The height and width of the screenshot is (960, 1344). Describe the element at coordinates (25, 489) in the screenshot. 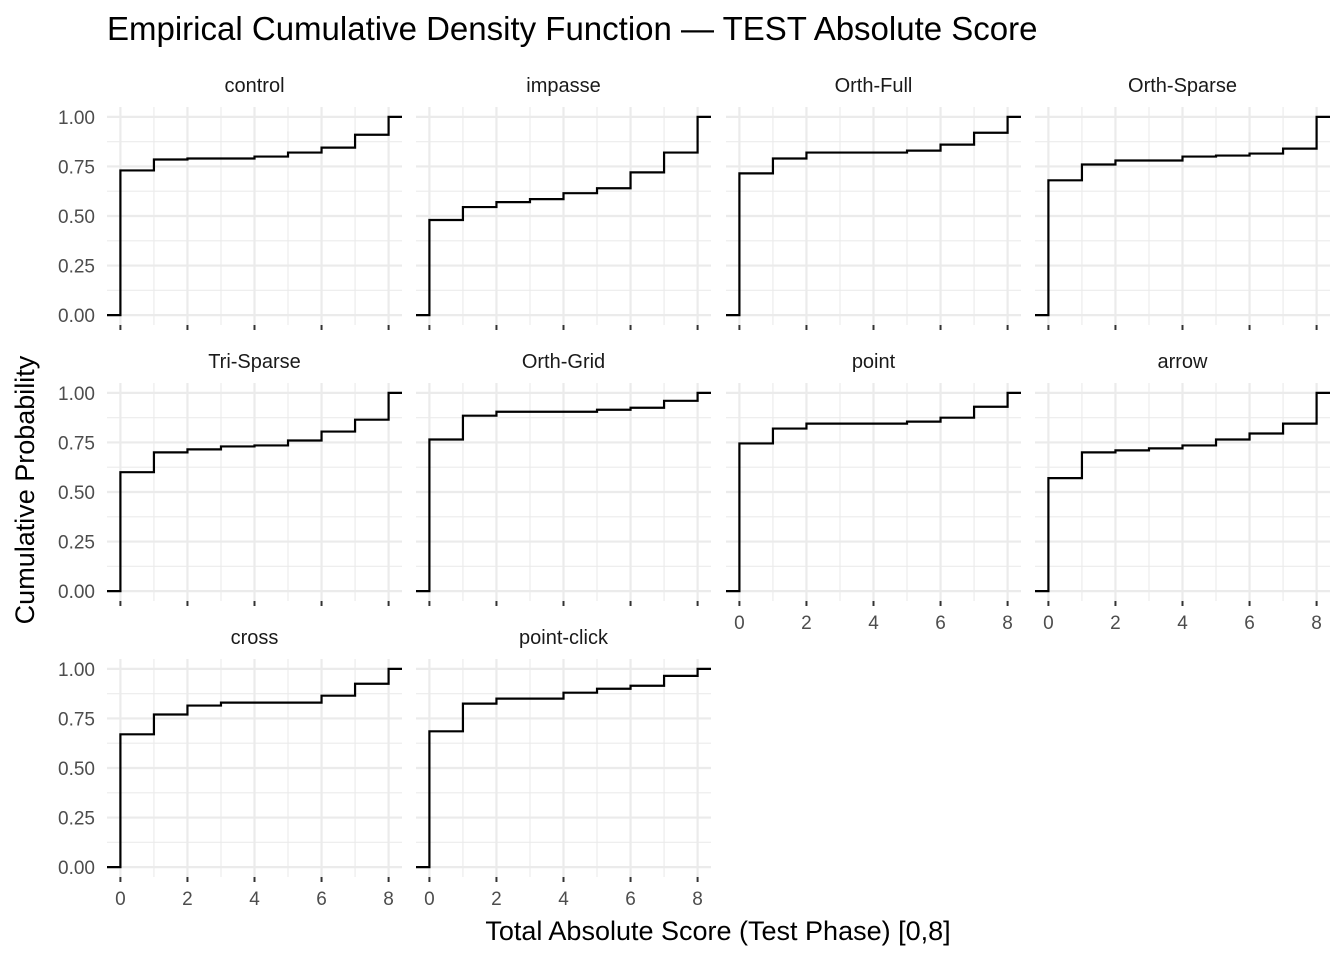

I see `y-axis-title: Cumulative Probability` at that location.